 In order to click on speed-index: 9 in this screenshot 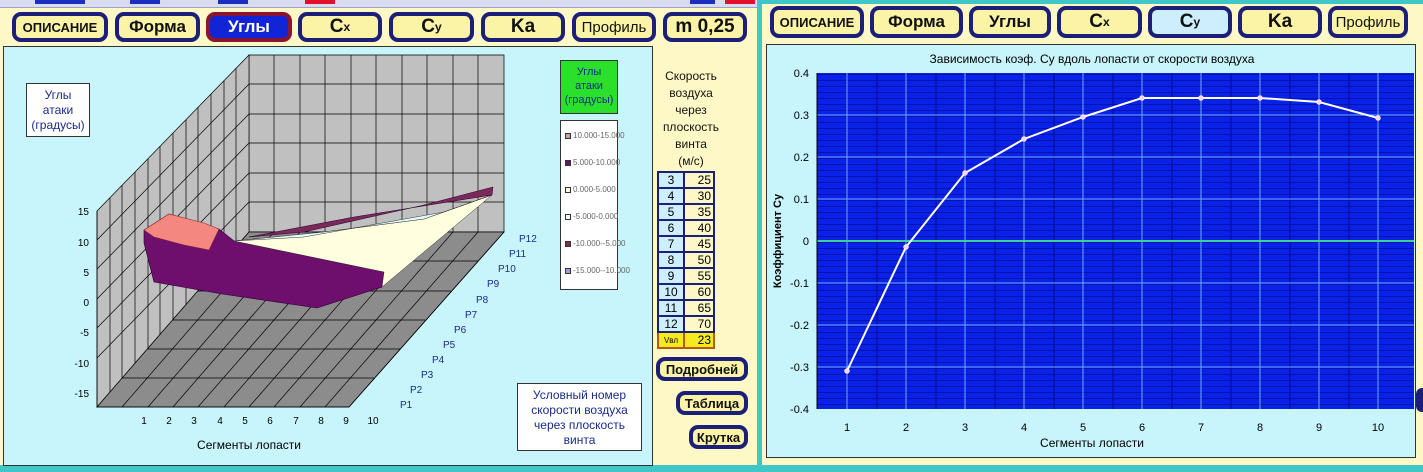, I will do `click(671, 276)`.